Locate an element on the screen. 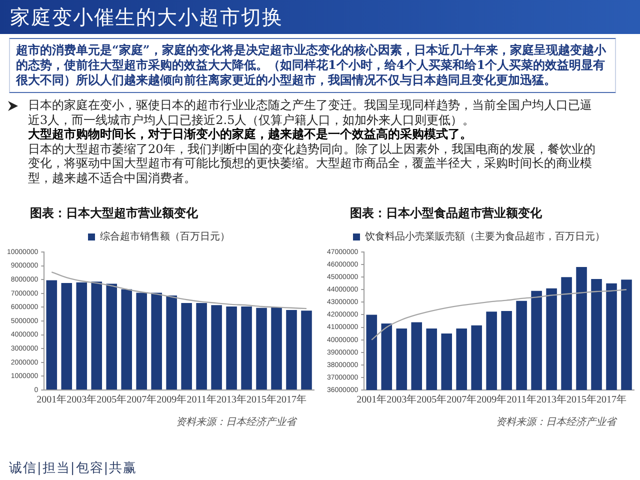 The width and height of the screenshot is (640, 480). text: 超市的消费单元是“家庭”，家庭的变化将是决定超市业态变化的核心因素，日本近几十年来，家庭呈现越变越小的态势，使前往大型超市采购的效益大大降低。（如同样花1个小时，给4个人买菜和给1个人买菜的效益明显有很大不同）所以人们越来越倾向前往离家更近的小型超市，我国情况不仅与日本趋同且变化更加迅猛。 is located at coordinates (312, 65).